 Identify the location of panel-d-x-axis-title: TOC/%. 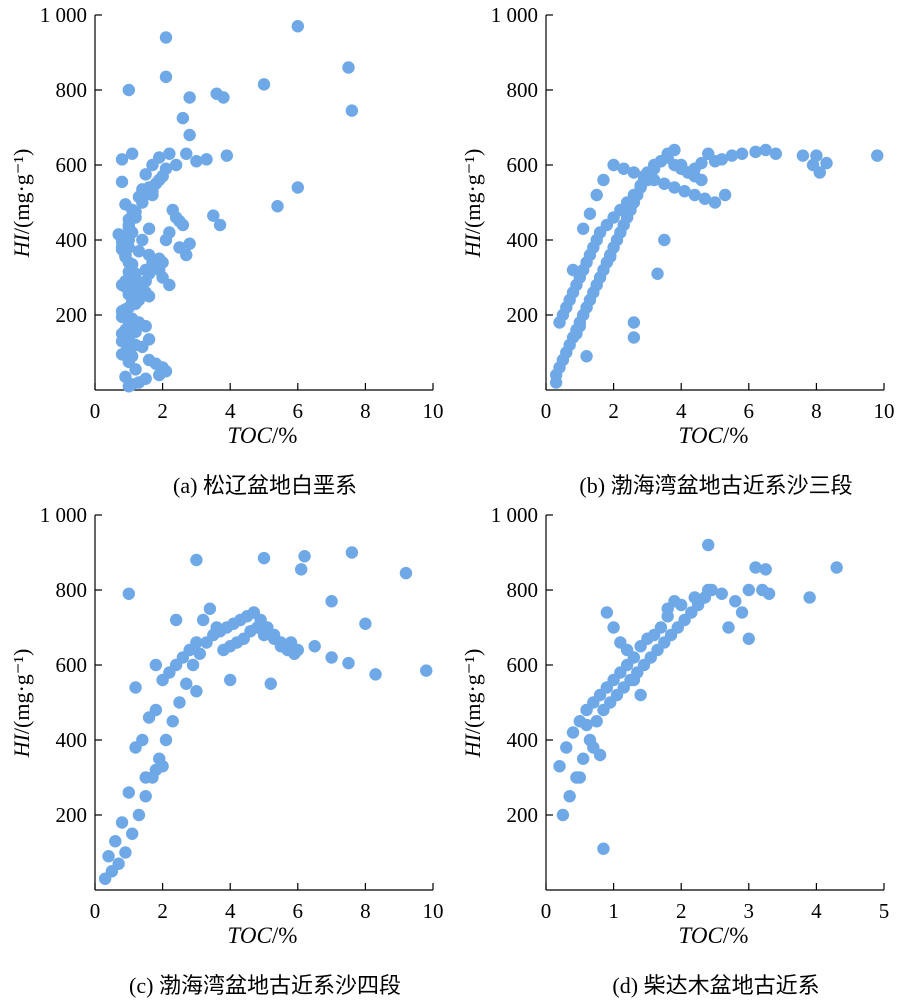
(713, 936).